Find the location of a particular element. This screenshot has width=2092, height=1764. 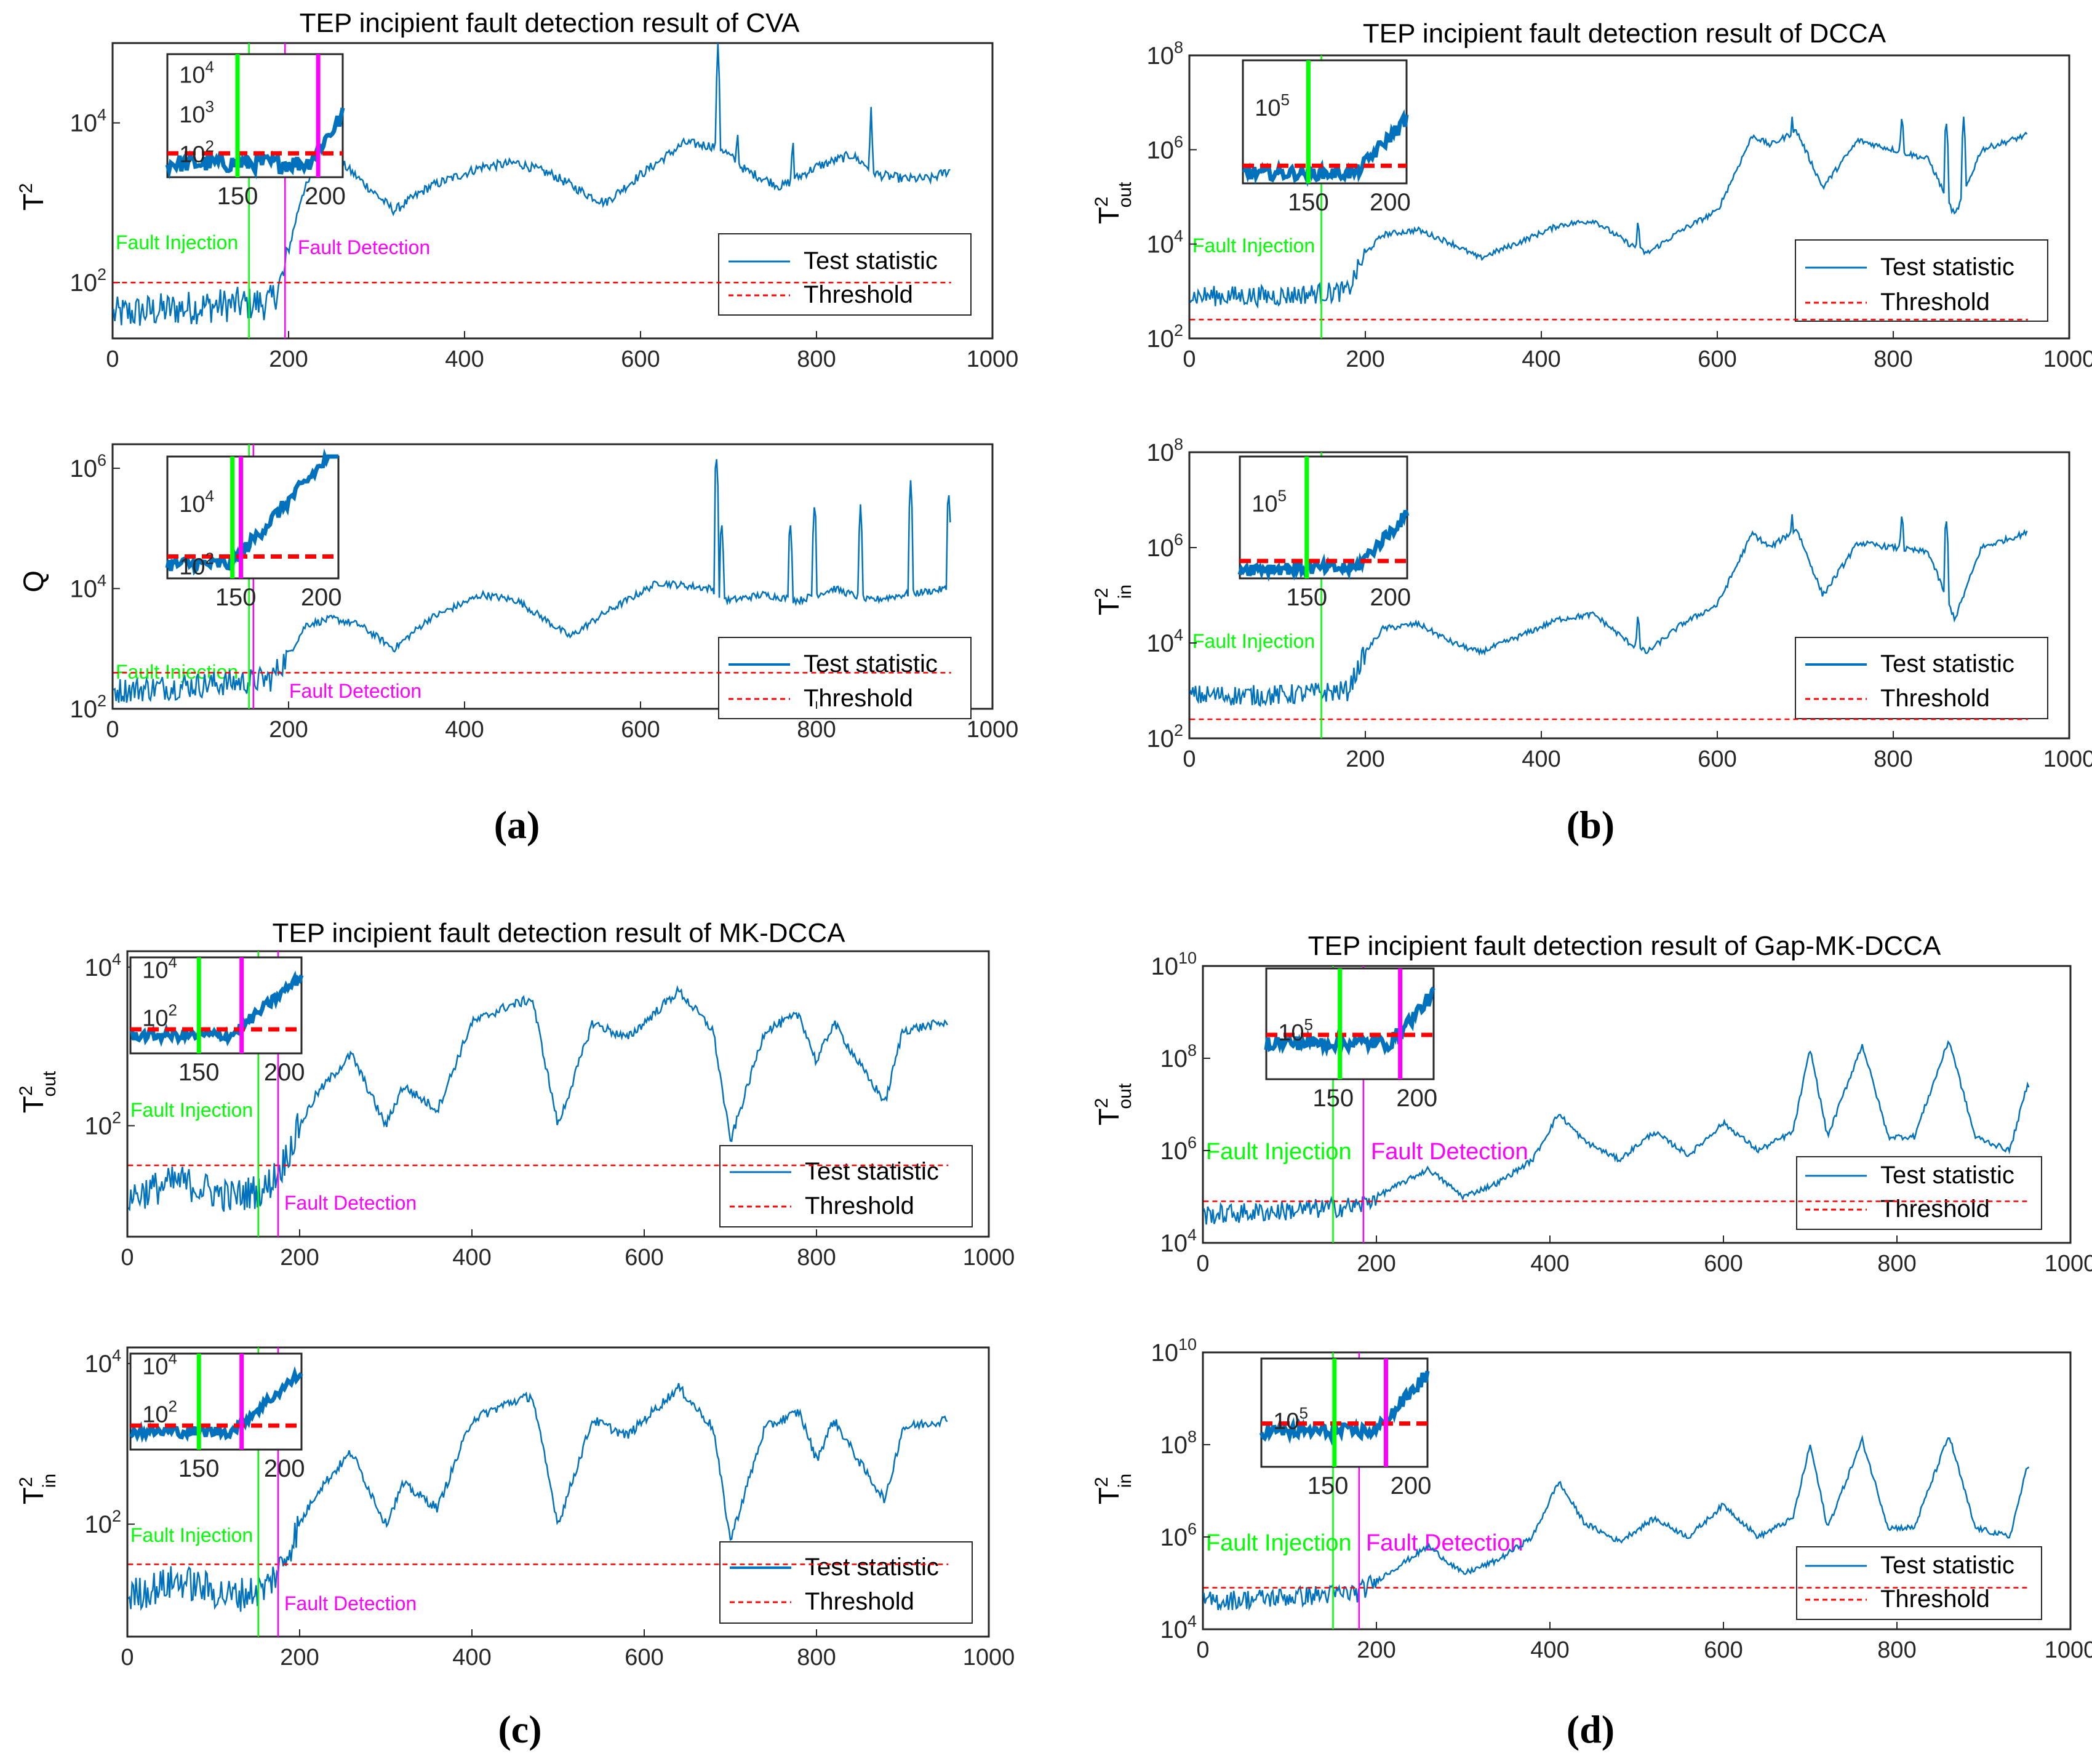

inset-x-tick-label: 200 is located at coordinates (284, 1072).